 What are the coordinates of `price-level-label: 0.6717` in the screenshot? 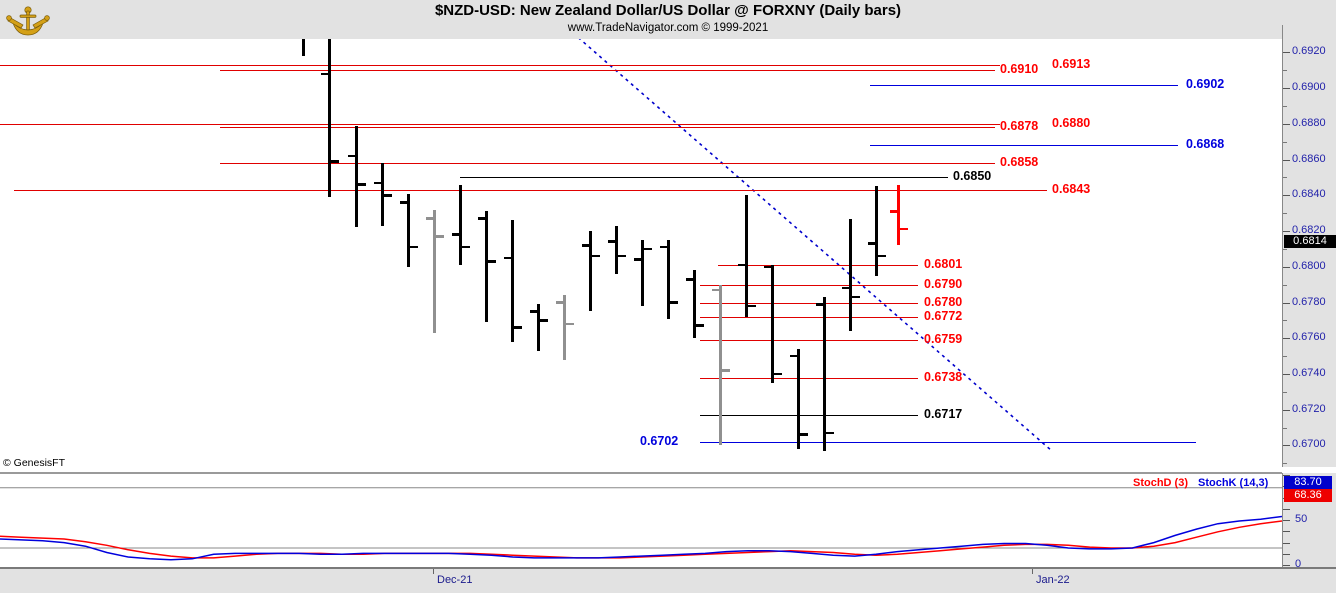 It's located at (943, 414).